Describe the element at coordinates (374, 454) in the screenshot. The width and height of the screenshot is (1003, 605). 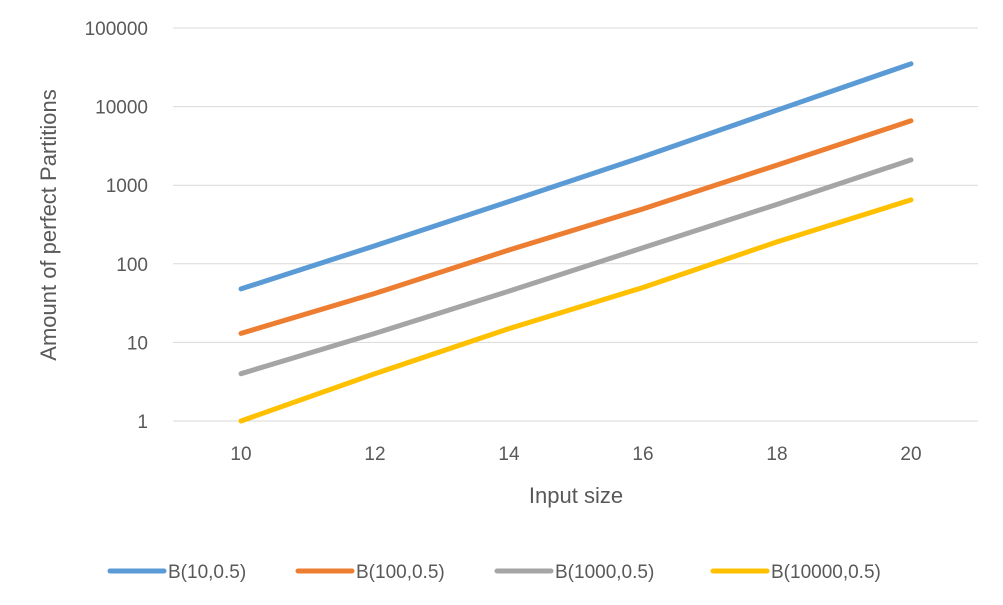
I see `x-tick-label: 12` at that location.